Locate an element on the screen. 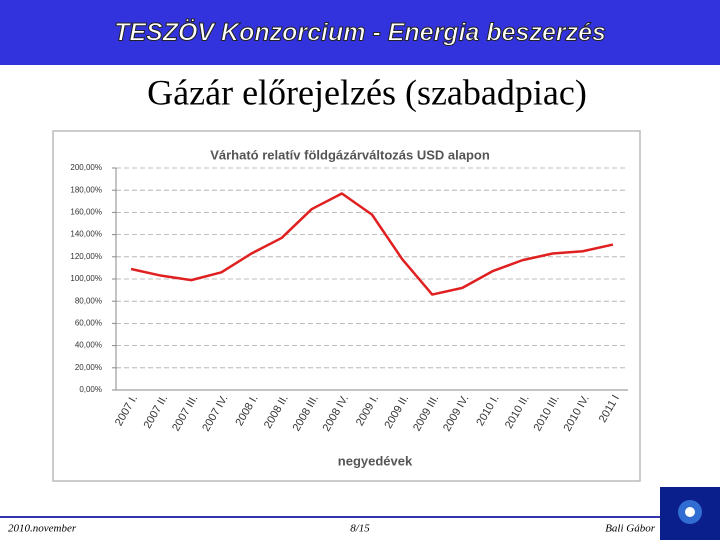 This screenshot has height=540, width=720. y-tick-label: 20,00% is located at coordinates (88, 367).